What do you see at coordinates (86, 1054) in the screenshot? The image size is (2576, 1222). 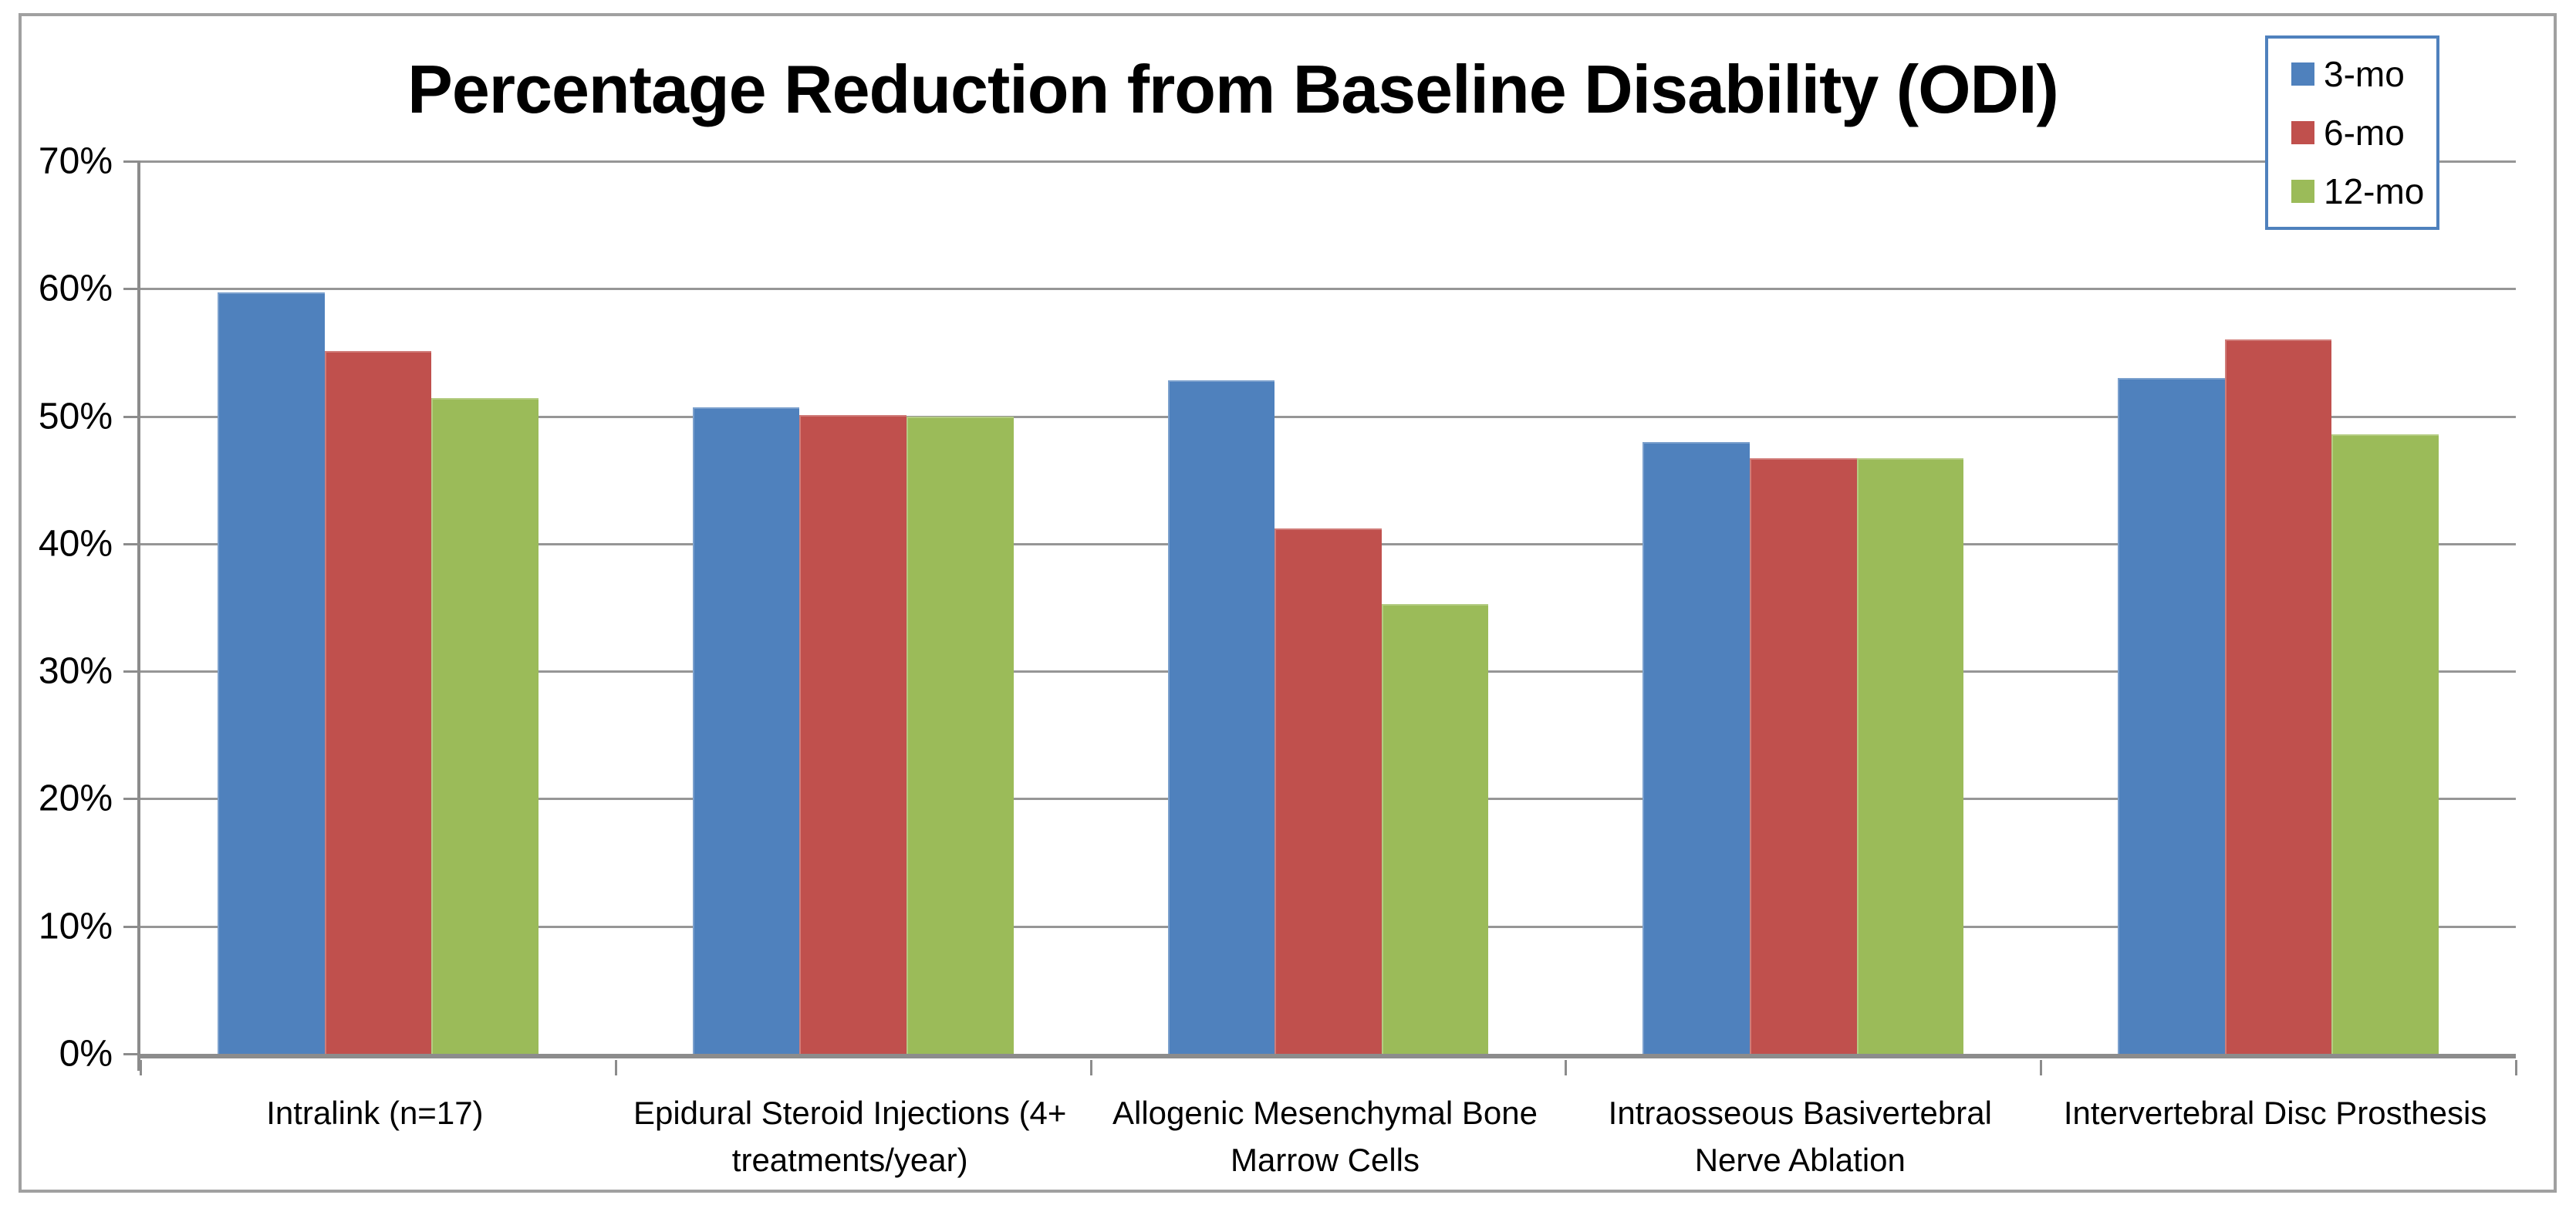 I see `y-tick-label-0: 0%` at bounding box center [86, 1054].